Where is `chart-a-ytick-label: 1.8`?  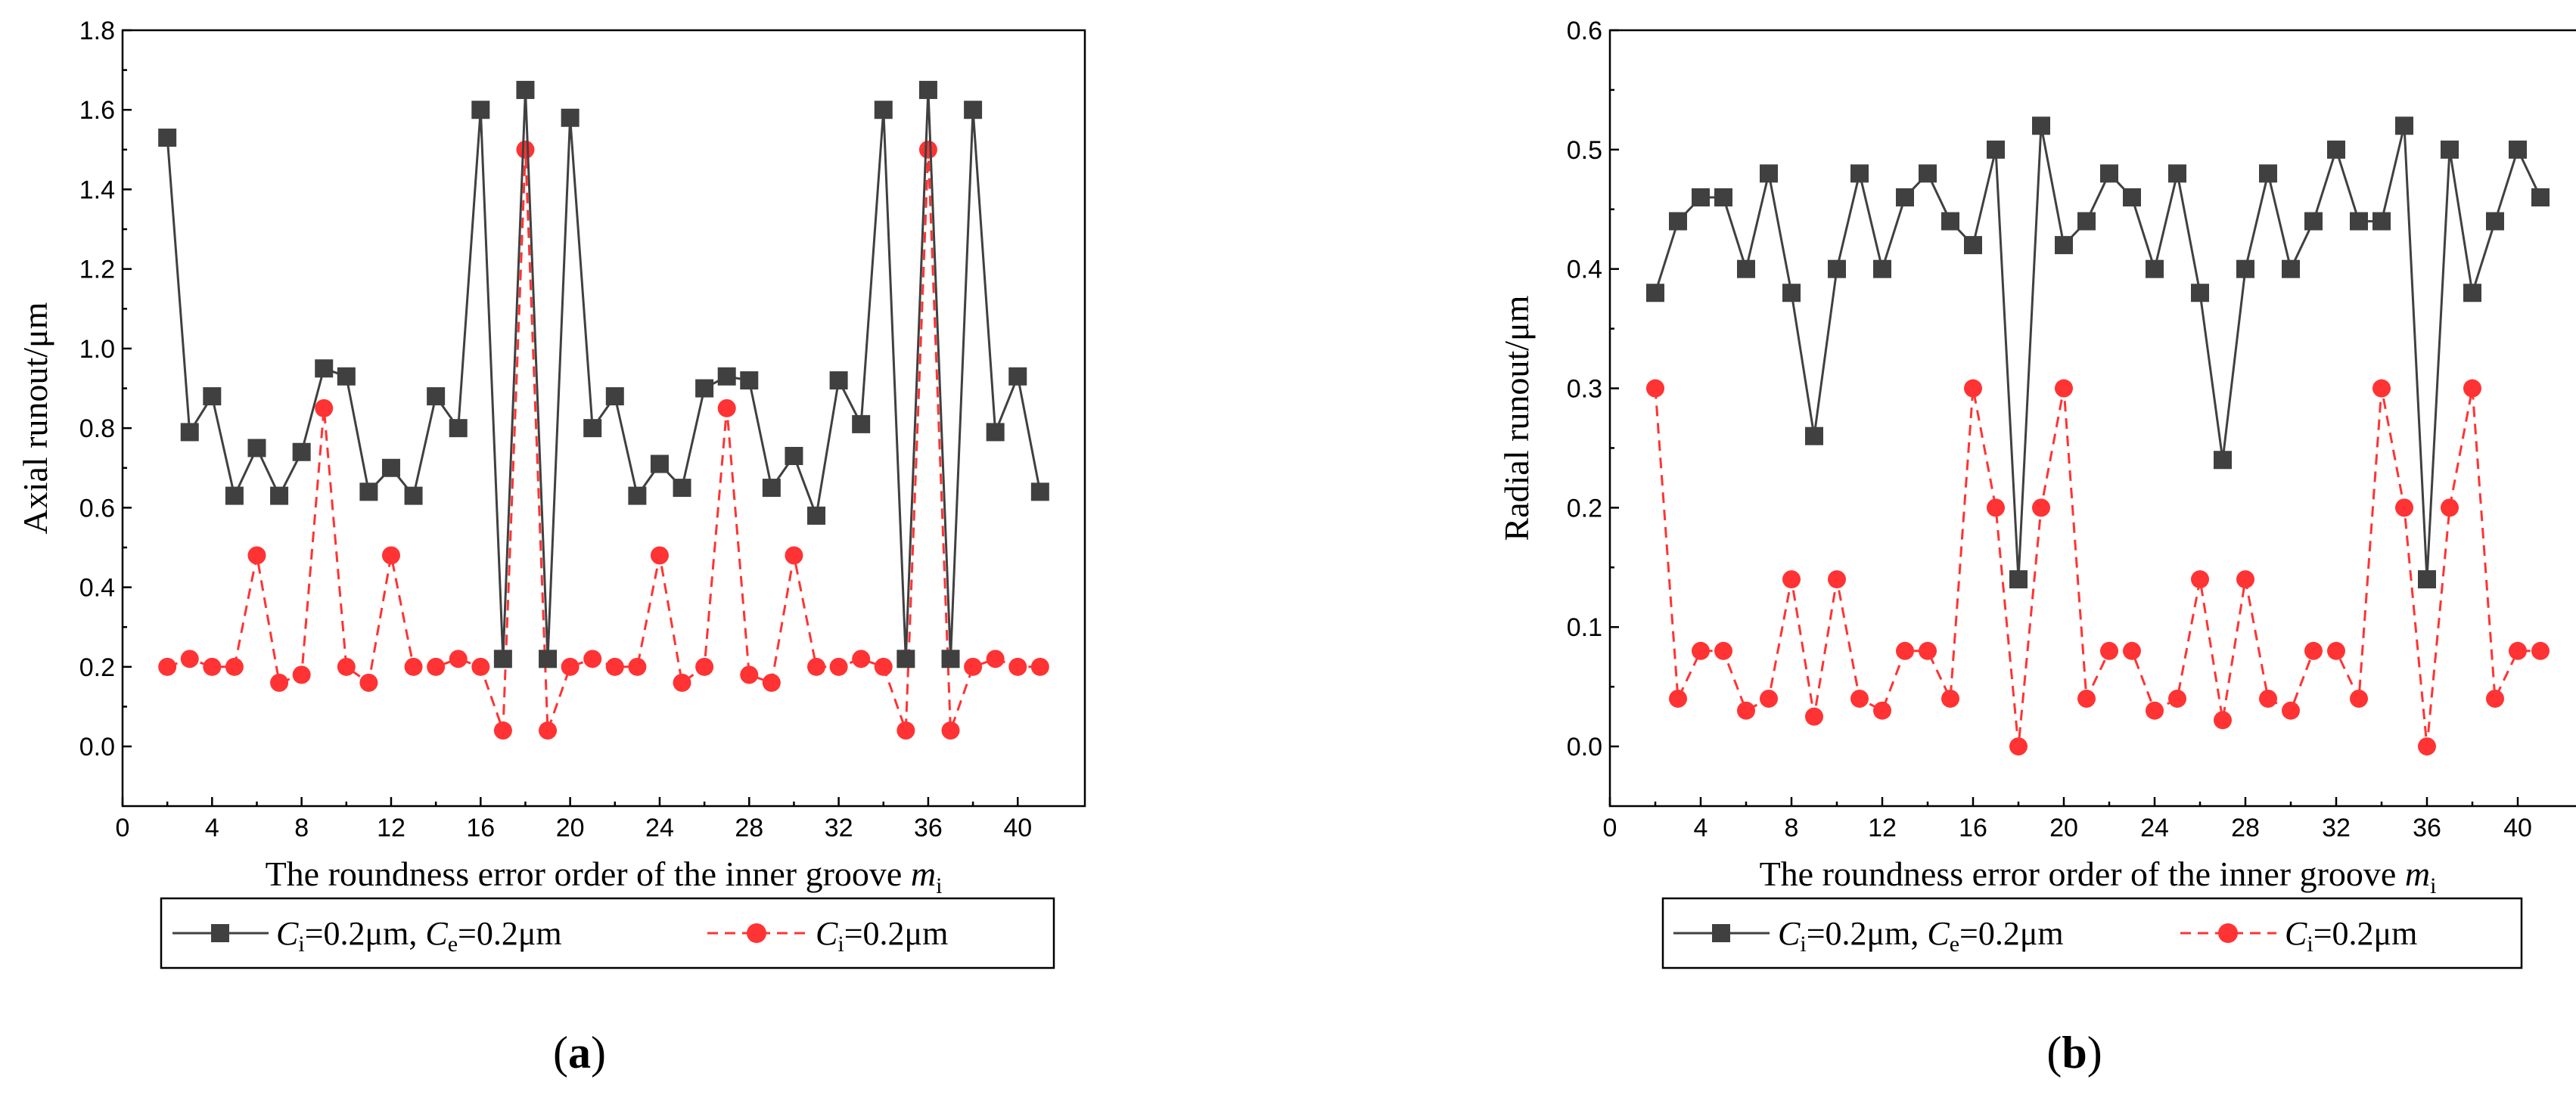 chart-a-ytick-label: 1.8 is located at coordinates (97, 31).